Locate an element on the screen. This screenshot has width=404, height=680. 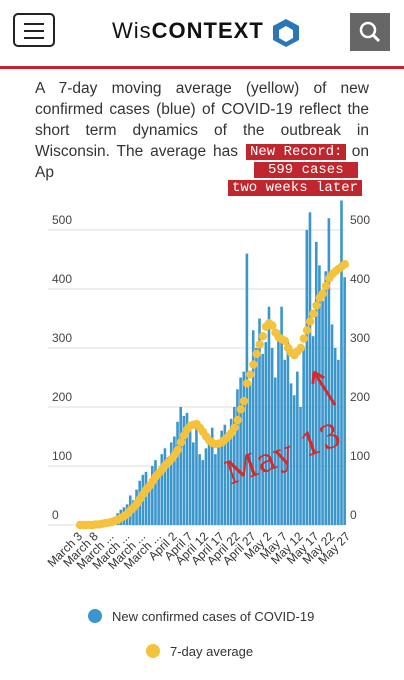
arrow is located at coordinates (324, 388).